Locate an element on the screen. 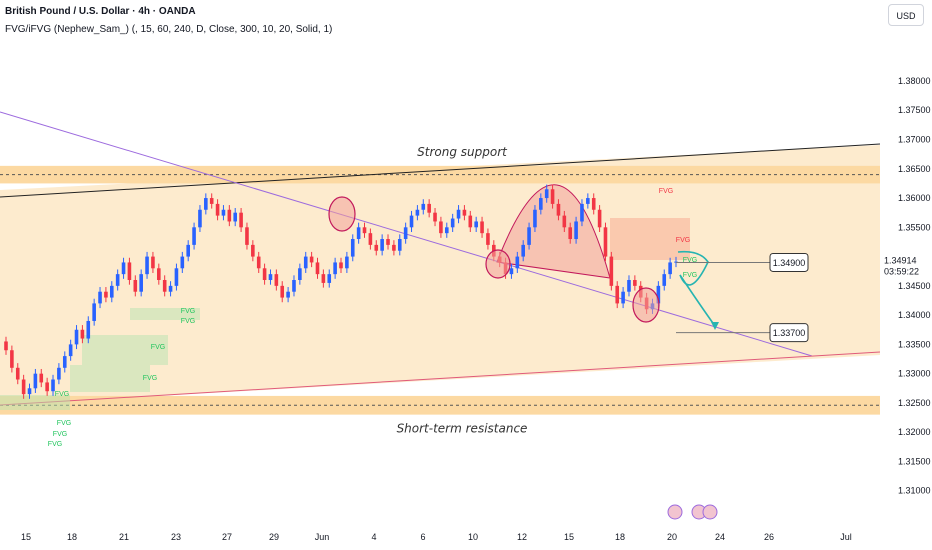 This screenshot has width=932, height=550. y-tick-label: 1.32000 is located at coordinates (914, 432).